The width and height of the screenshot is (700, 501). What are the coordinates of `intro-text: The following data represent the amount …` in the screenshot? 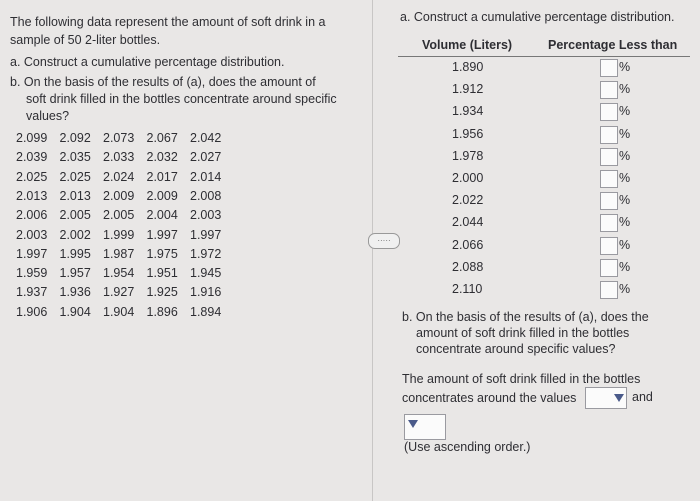 It's located at (168, 22).